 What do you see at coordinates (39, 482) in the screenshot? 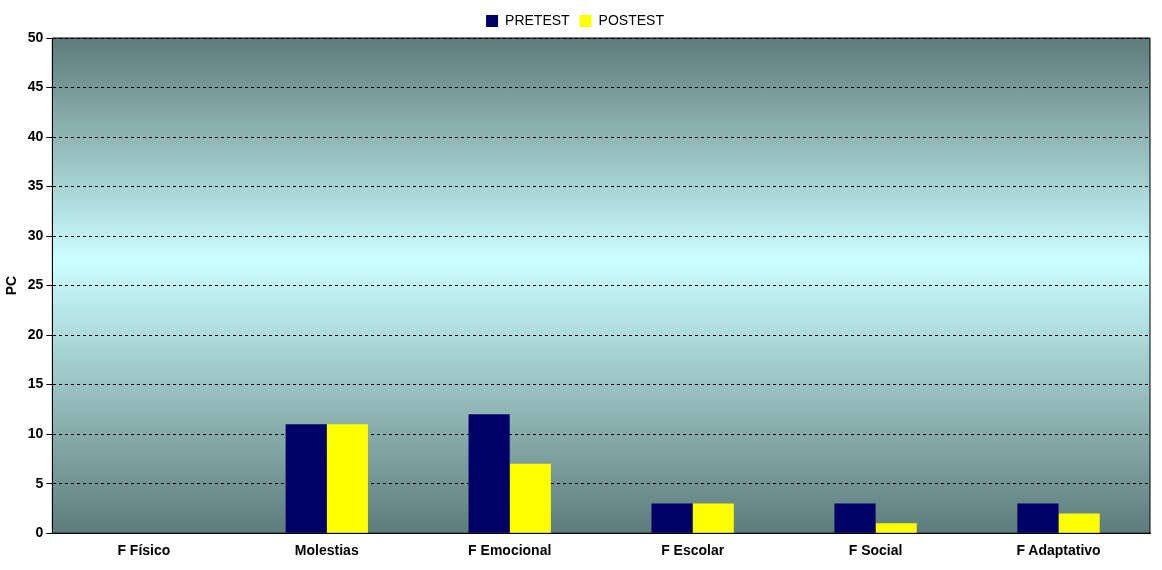
I see `y-tick-label: 5` at bounding box center [39, 482].